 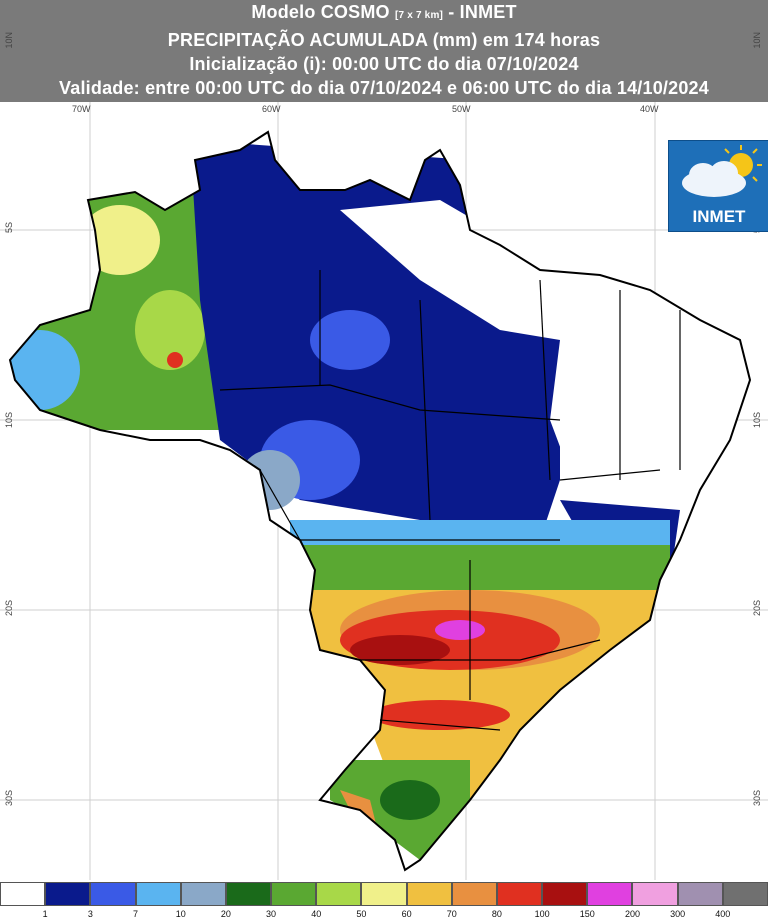 I want to click on legend-label: 50, so click(x=361, y=914).